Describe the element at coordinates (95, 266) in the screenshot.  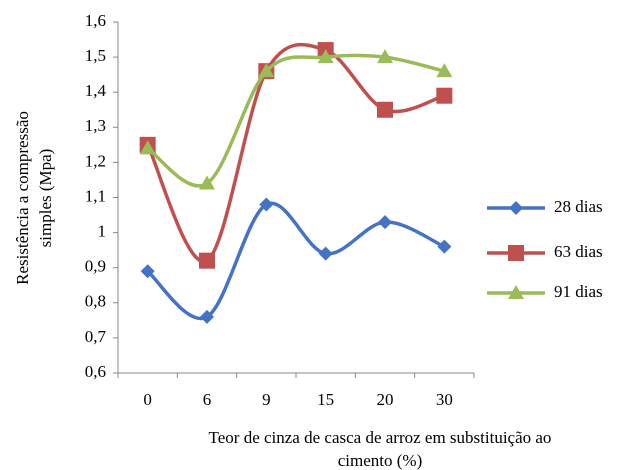
I see `y-tick-label: 0,9` at that location.